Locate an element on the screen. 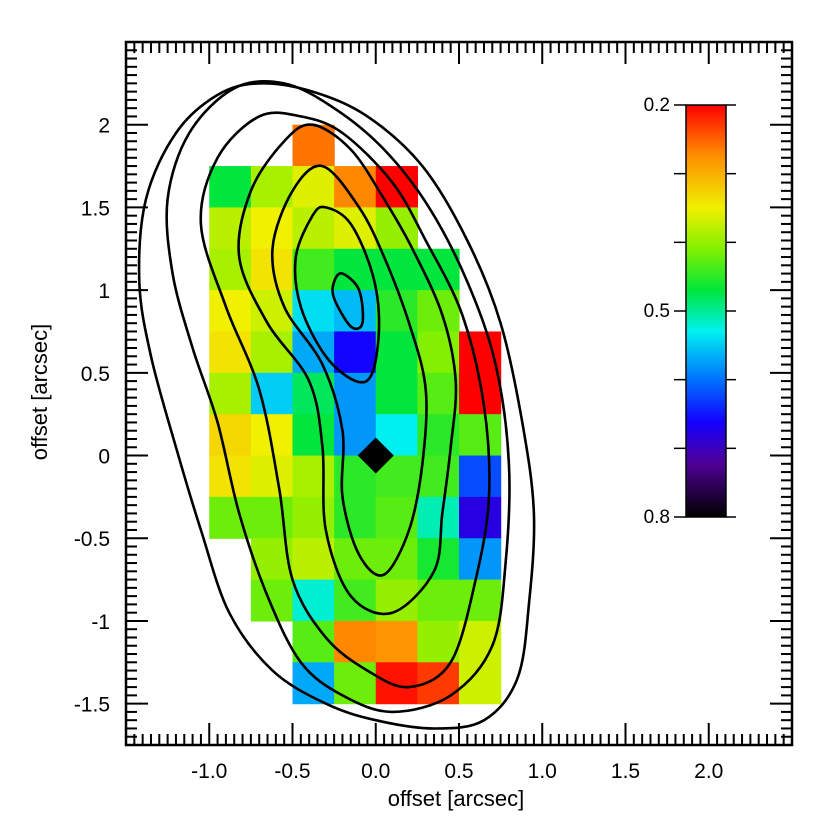 The width and height of the screenshot is (830, 830). center-diamond-marker is located at coordinates (375, 455).